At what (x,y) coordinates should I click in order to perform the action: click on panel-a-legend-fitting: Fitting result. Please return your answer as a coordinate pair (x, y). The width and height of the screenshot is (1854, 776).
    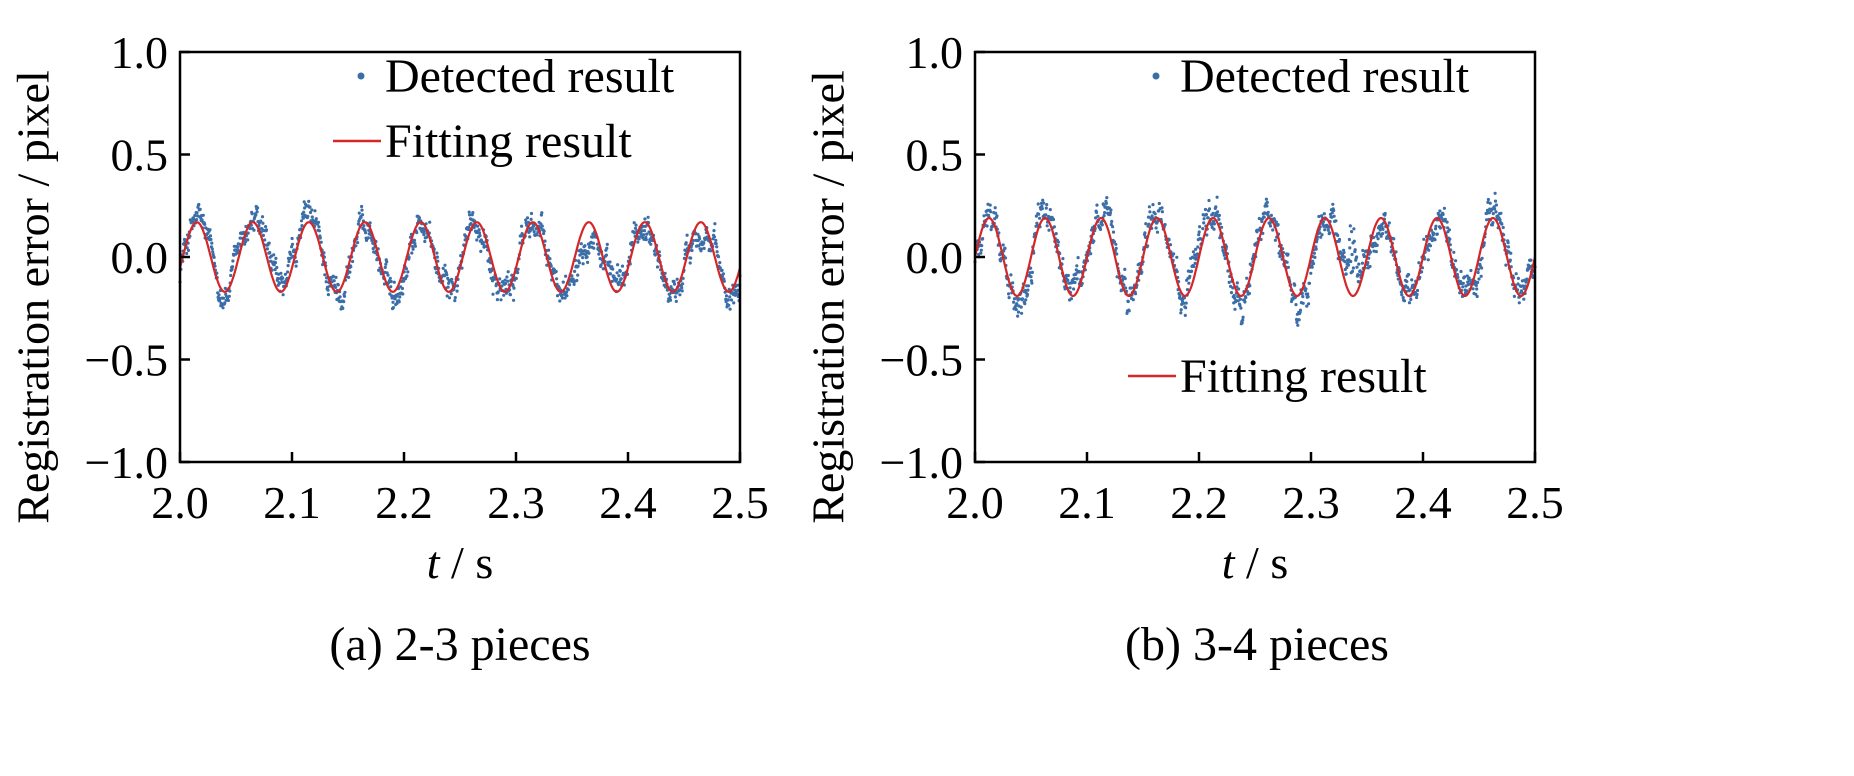
    Looking at the image, I should click on (482, 141).